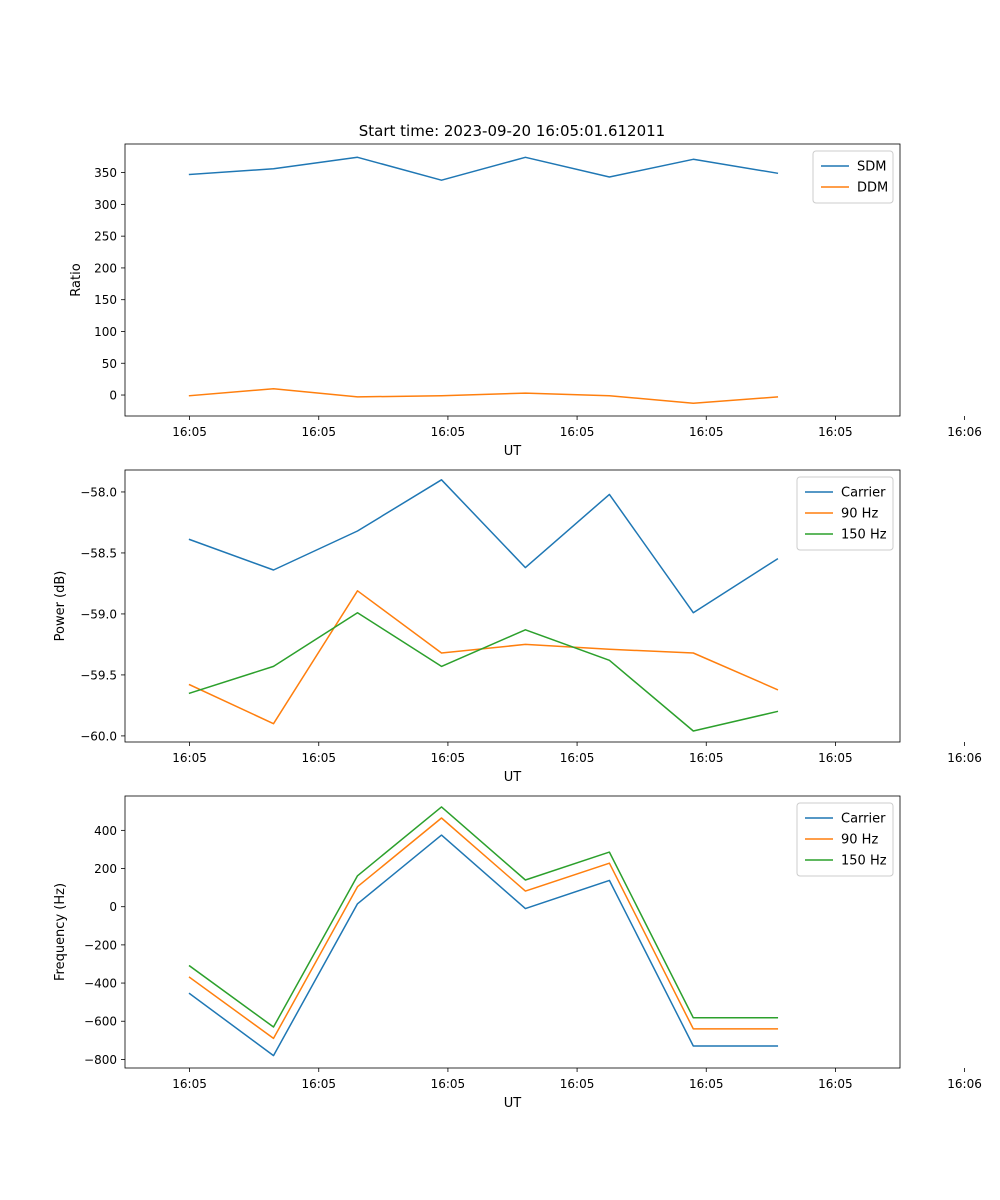 The width and height of the screenshot is (1000, 1200). Describe the element at coordinates (98, 492) in the screenshot. I see `y-tick-label: −58.0` at that location.